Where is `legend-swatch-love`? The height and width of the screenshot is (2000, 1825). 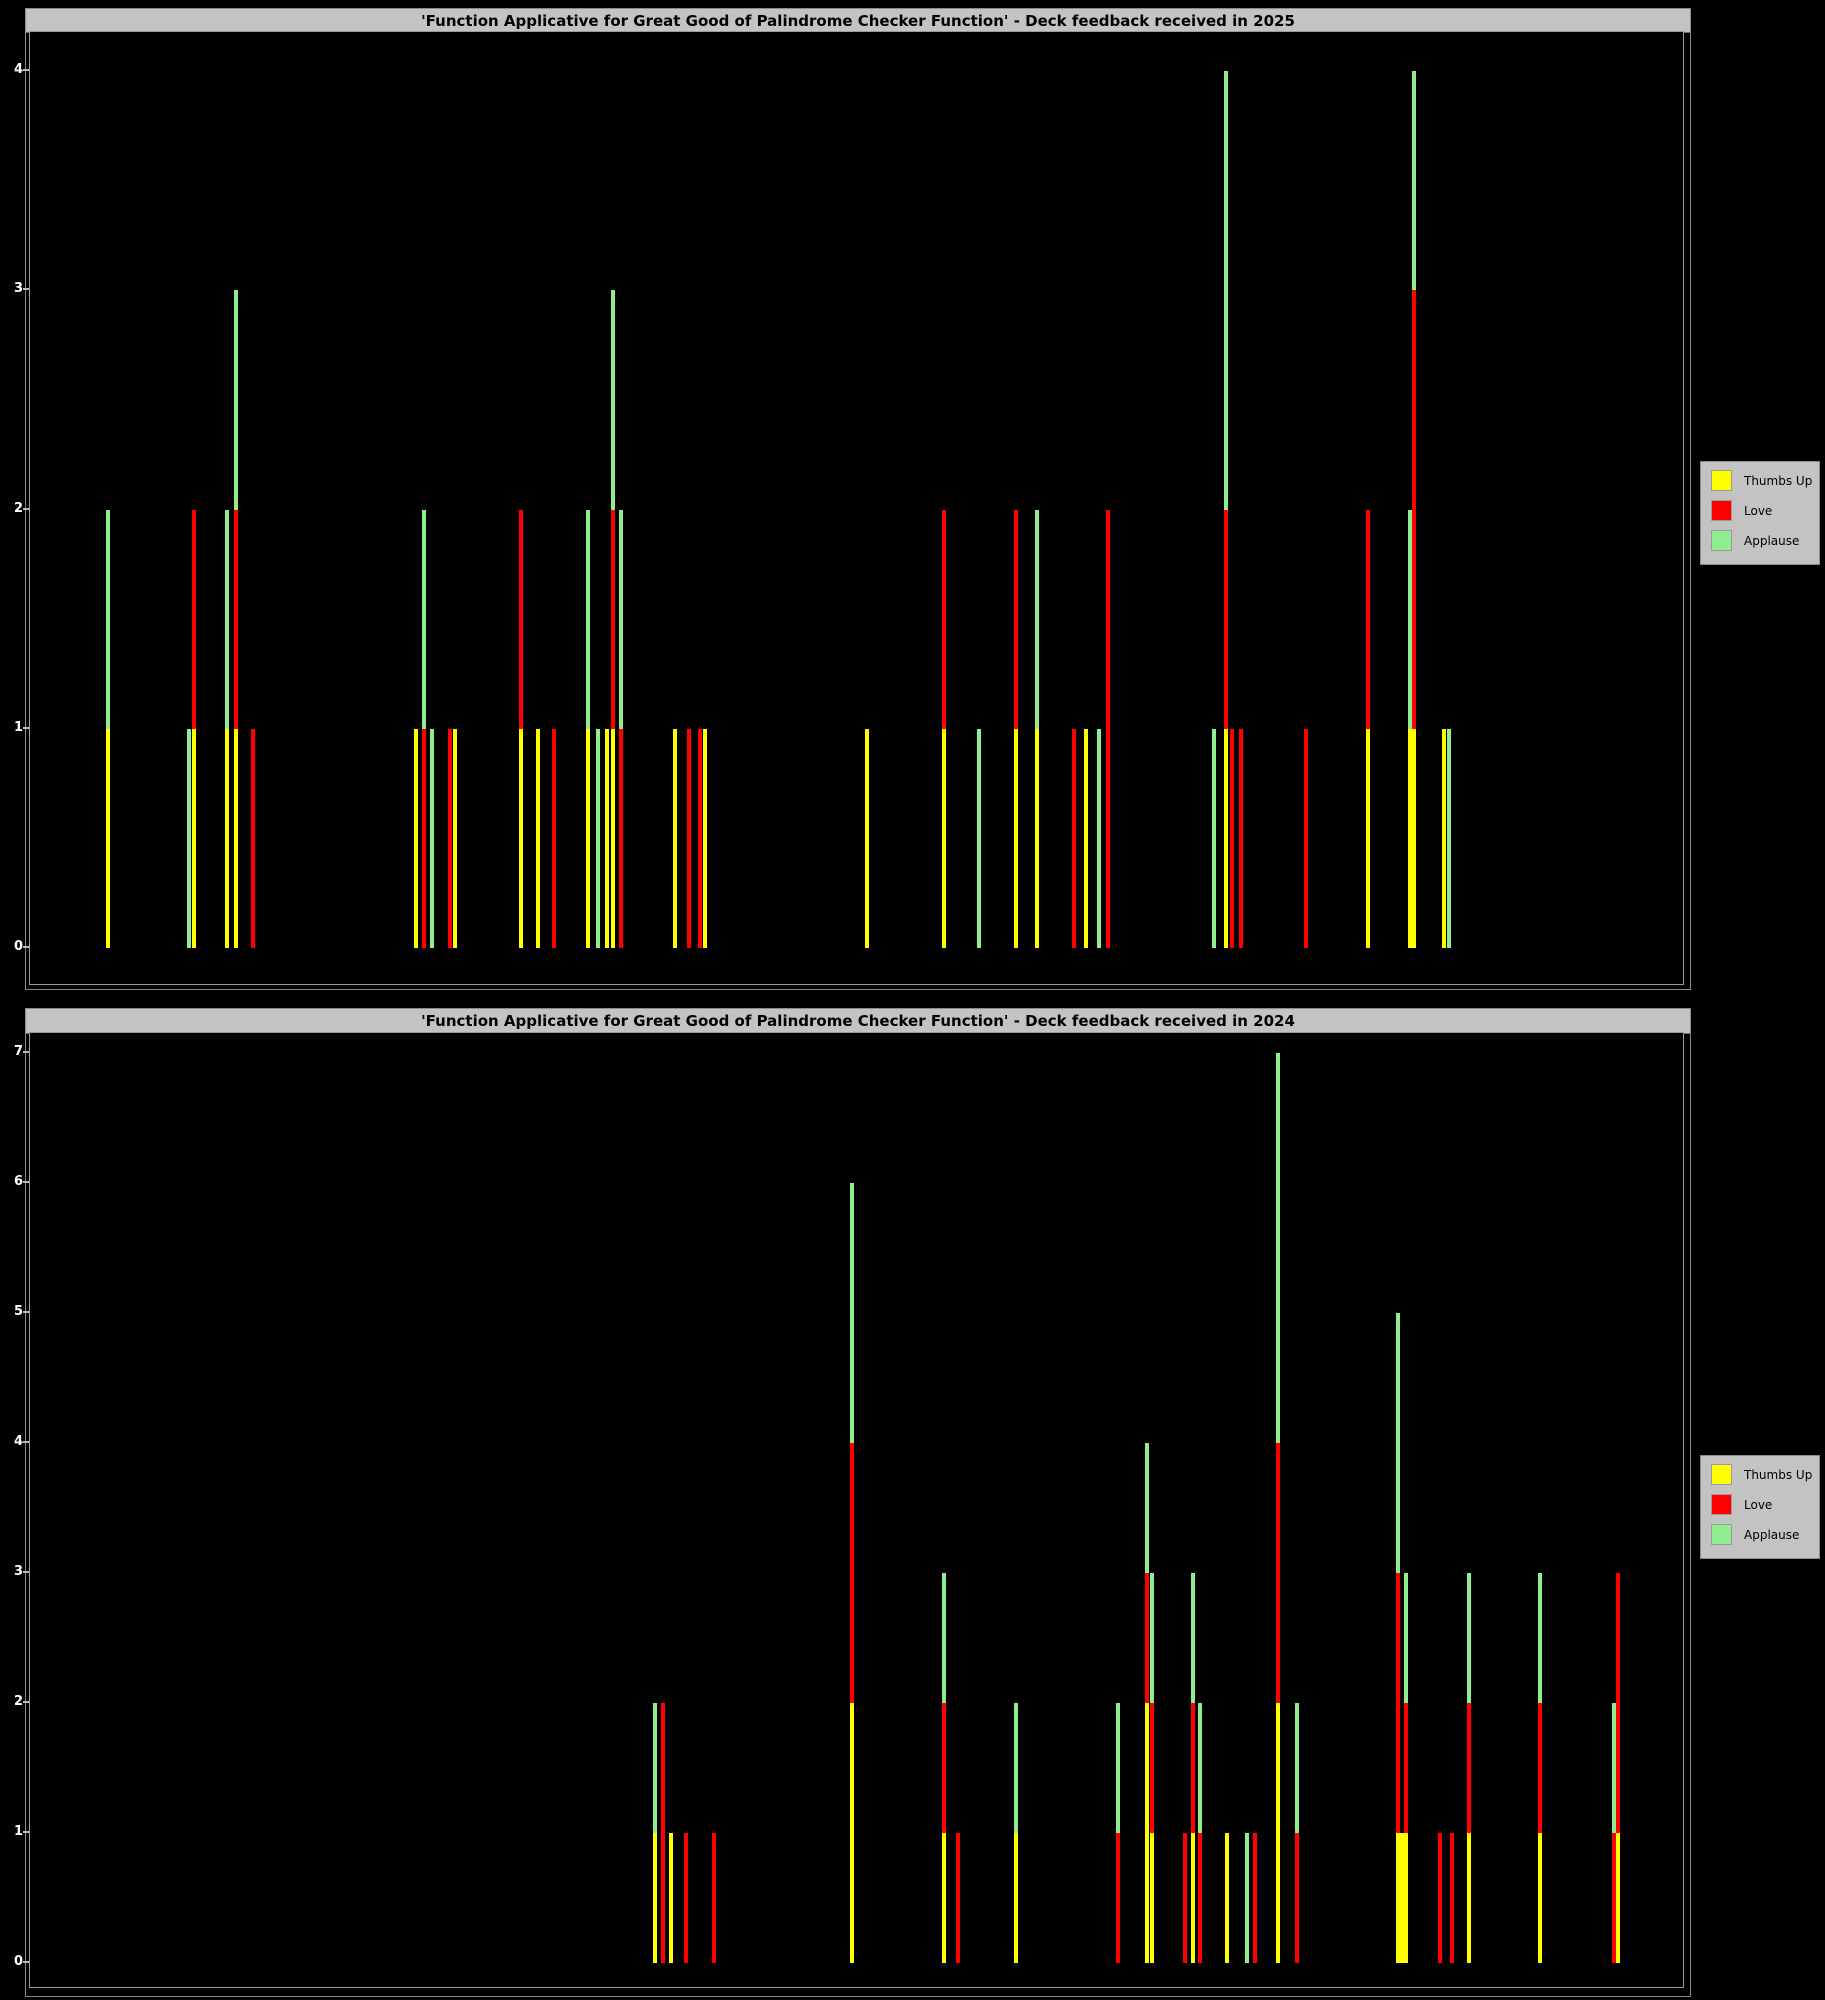 legend-swatch-love is located at coordinates (1721, 510).